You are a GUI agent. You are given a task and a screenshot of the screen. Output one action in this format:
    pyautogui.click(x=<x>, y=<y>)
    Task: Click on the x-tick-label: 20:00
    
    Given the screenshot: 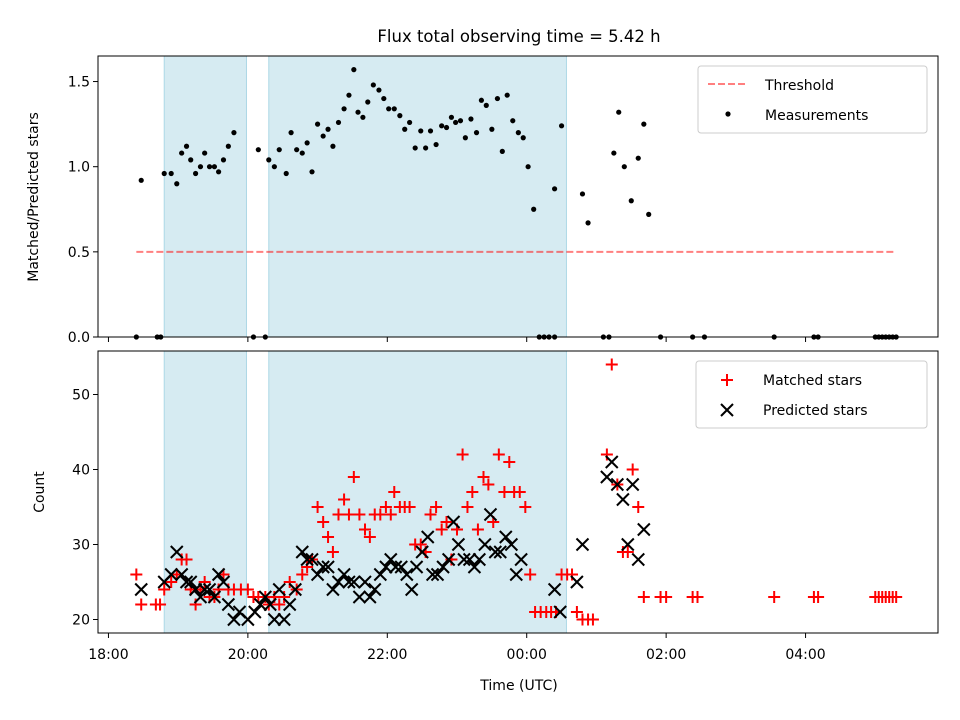 What is the action you would take?
    pyautogui.click(x=248, y=655)
    